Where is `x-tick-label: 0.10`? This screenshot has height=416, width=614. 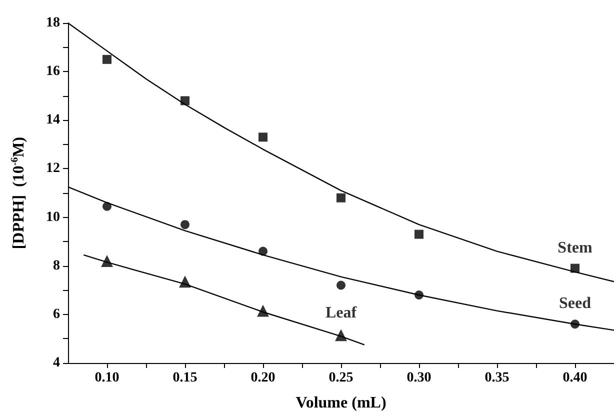 x-tick-label: 0.10 is located at coordinates (107, 378).